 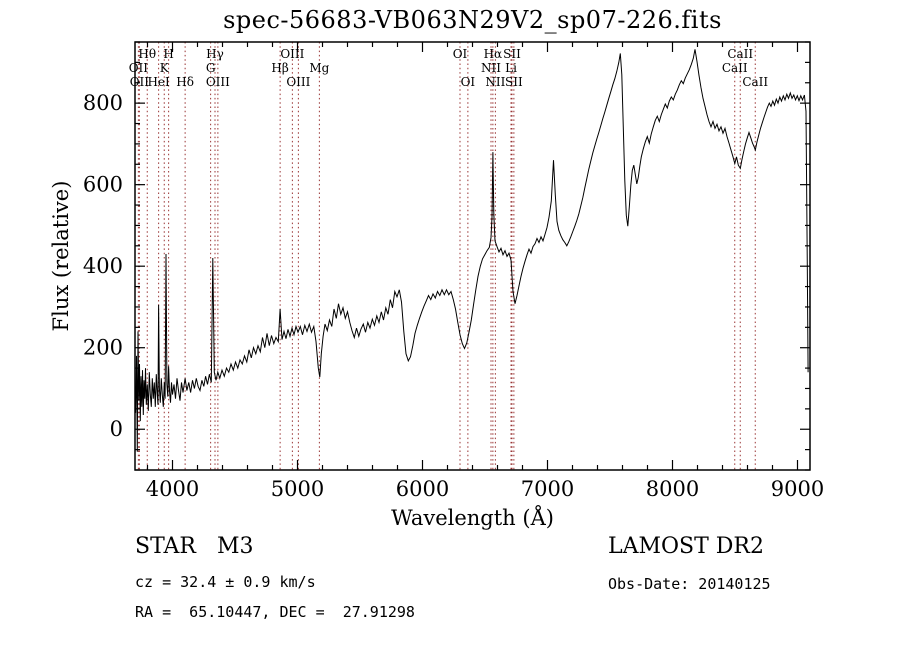 I want to click on svg-text: Flux (relative), so click(x=61, y=256).